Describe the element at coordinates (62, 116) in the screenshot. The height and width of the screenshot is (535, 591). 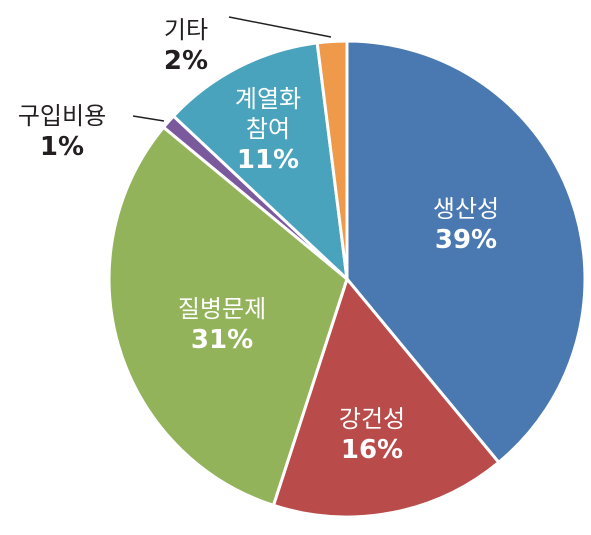
I see `category-label: 구입비용` at that location.